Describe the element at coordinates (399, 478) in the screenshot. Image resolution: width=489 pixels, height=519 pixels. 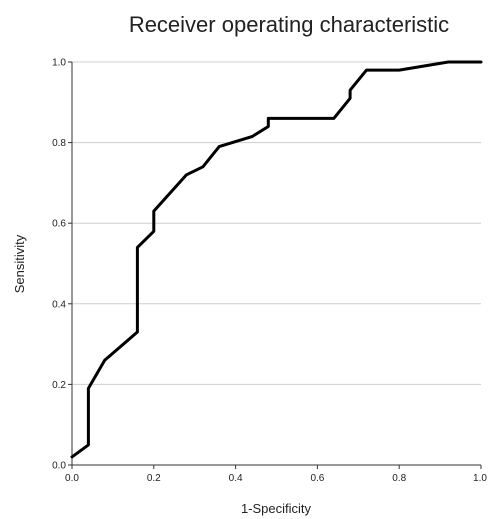
I see `x-tick-label-4: 0.8` at that location.